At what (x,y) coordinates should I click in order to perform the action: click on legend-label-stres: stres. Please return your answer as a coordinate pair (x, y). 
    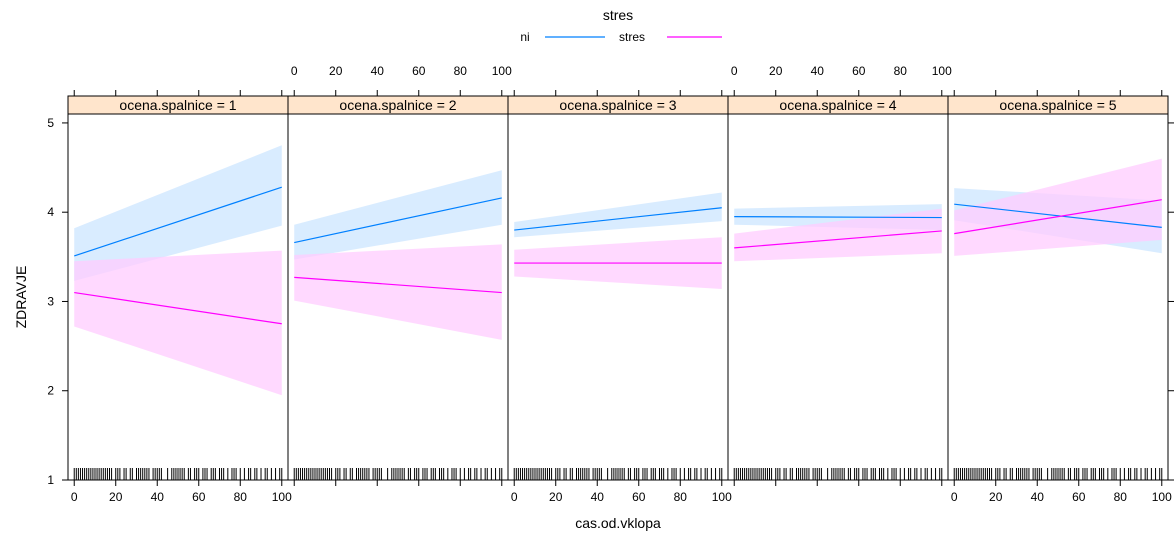
    Looking at the image, I should click on (632, 37).